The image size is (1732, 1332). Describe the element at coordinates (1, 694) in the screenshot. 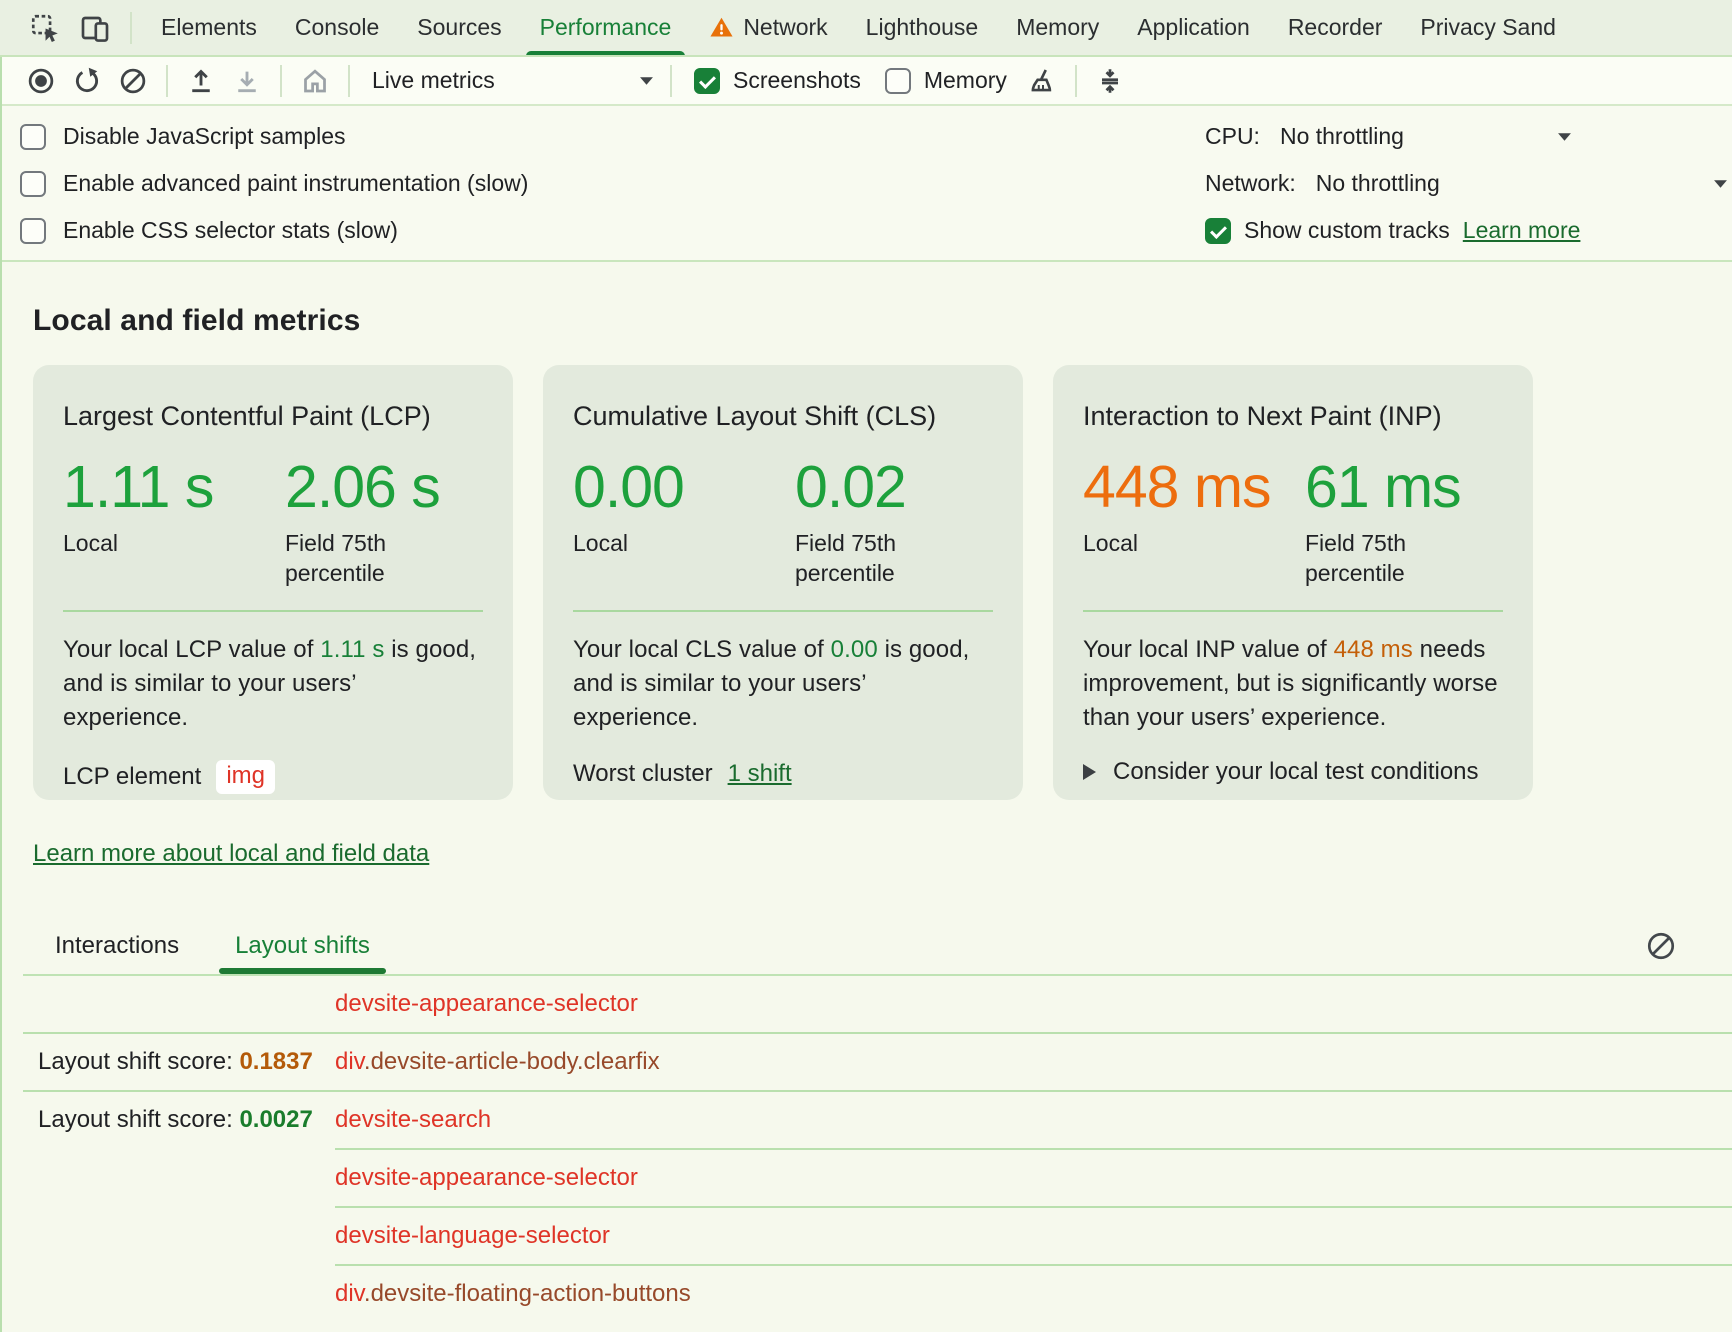

I see `panel-left-border` at that location.